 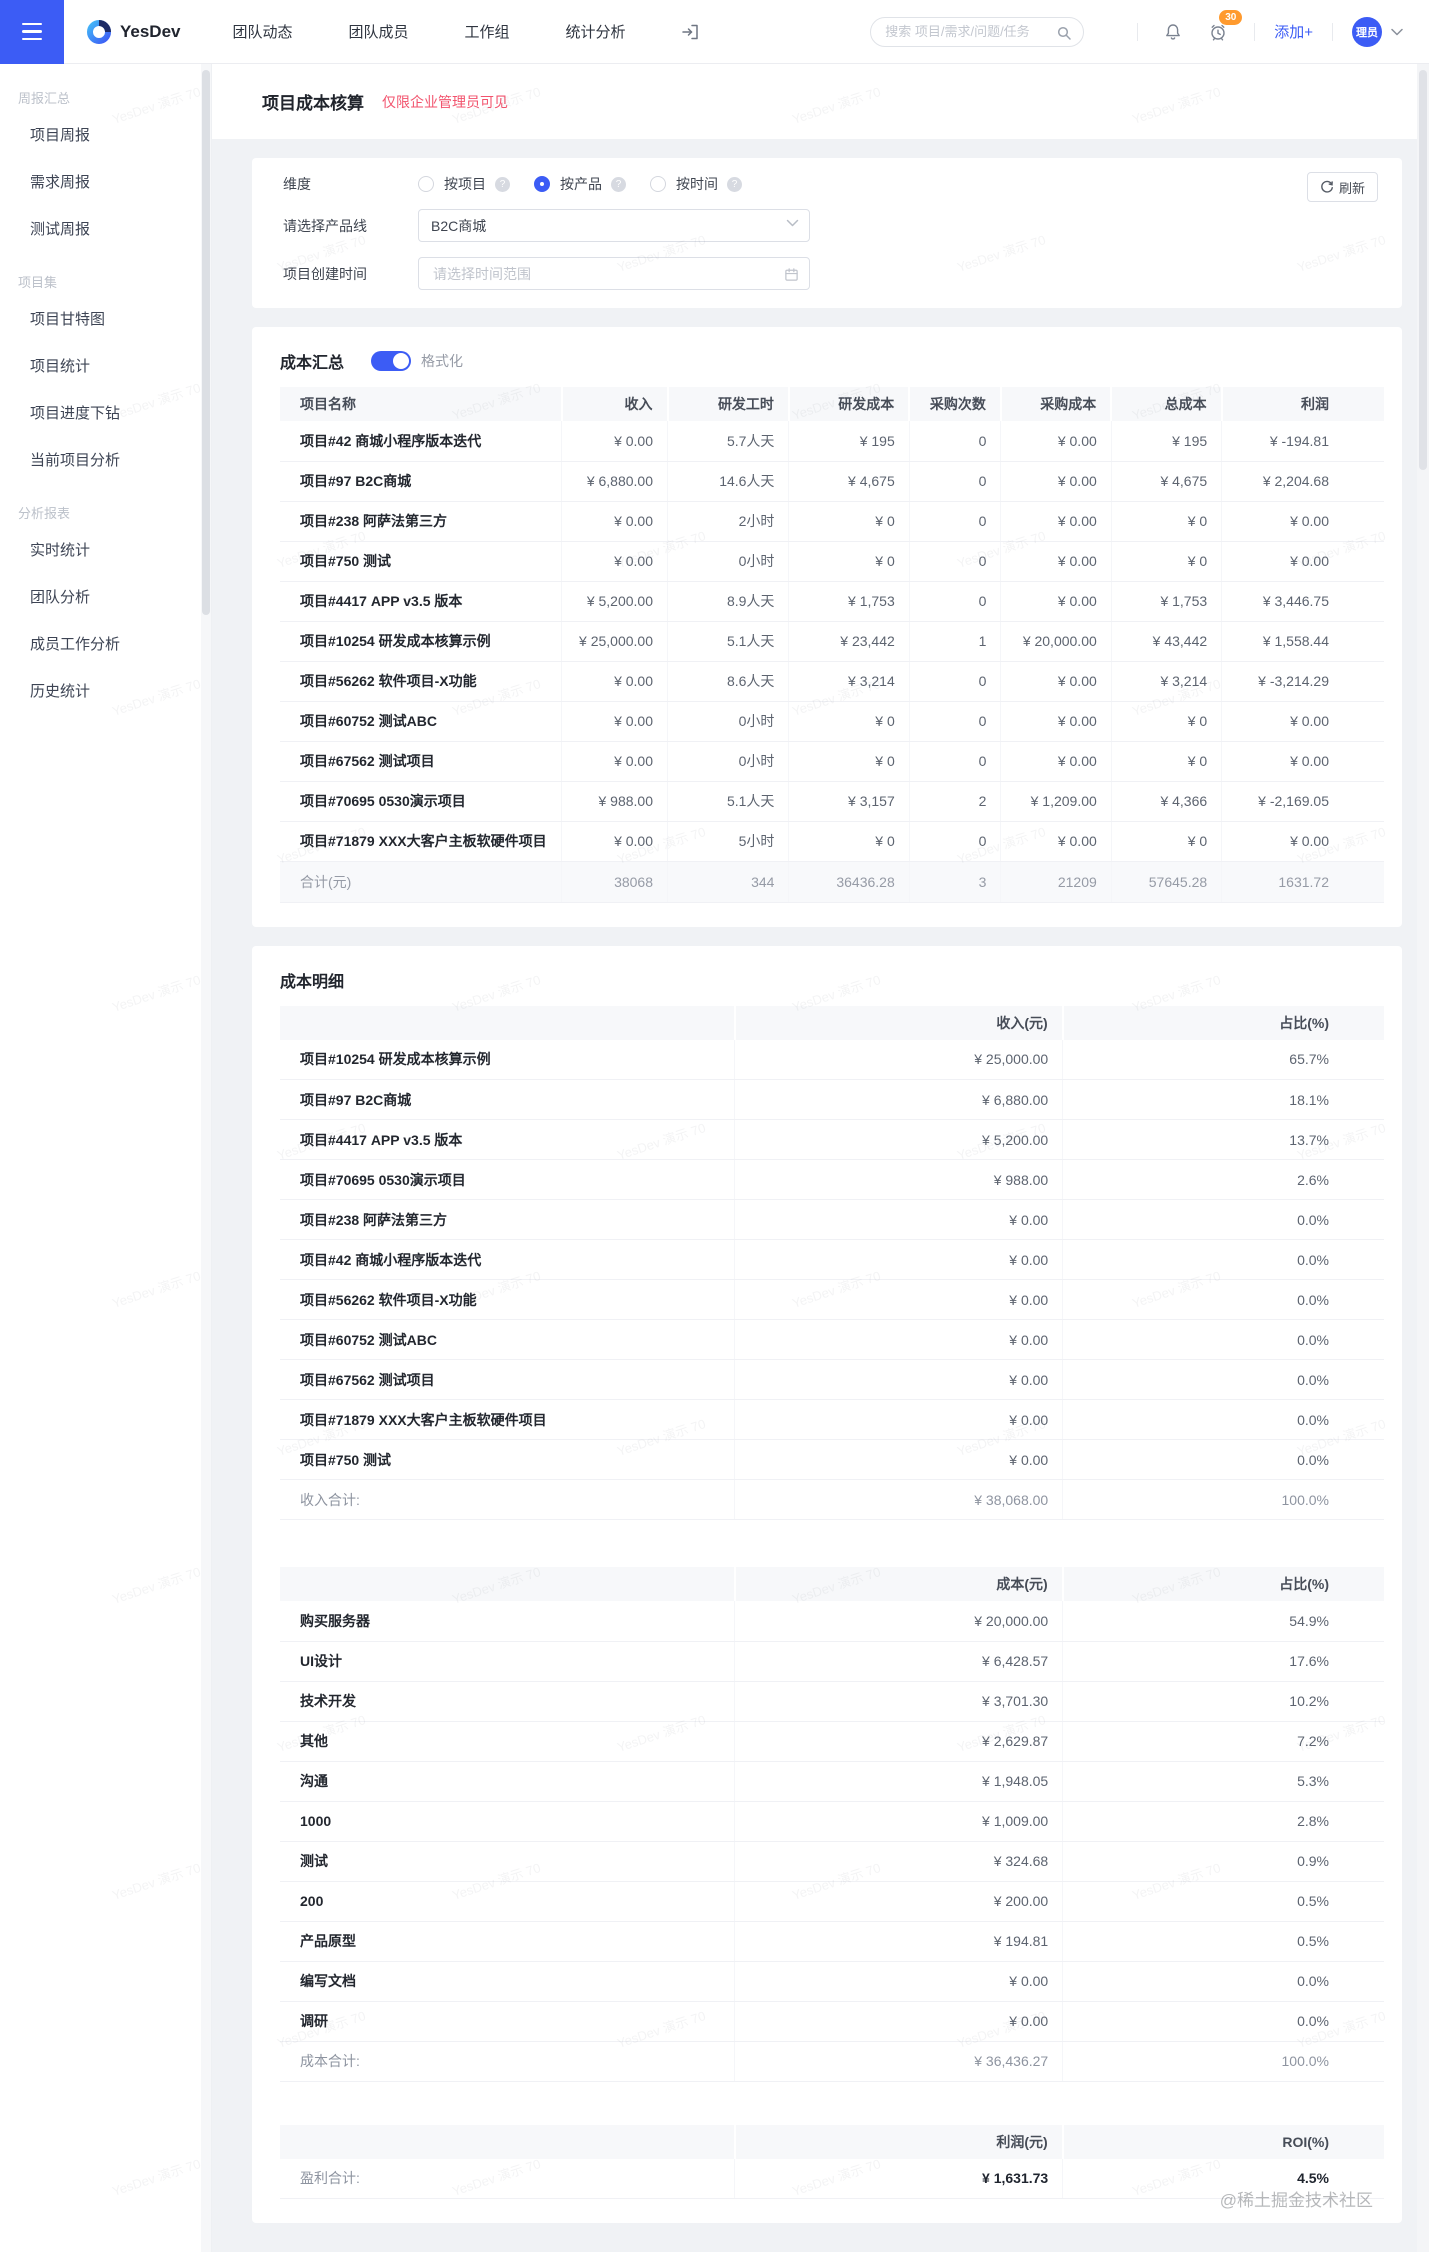 I want to click on sidebar-item: 实时统计, so click(x=60, y=550).